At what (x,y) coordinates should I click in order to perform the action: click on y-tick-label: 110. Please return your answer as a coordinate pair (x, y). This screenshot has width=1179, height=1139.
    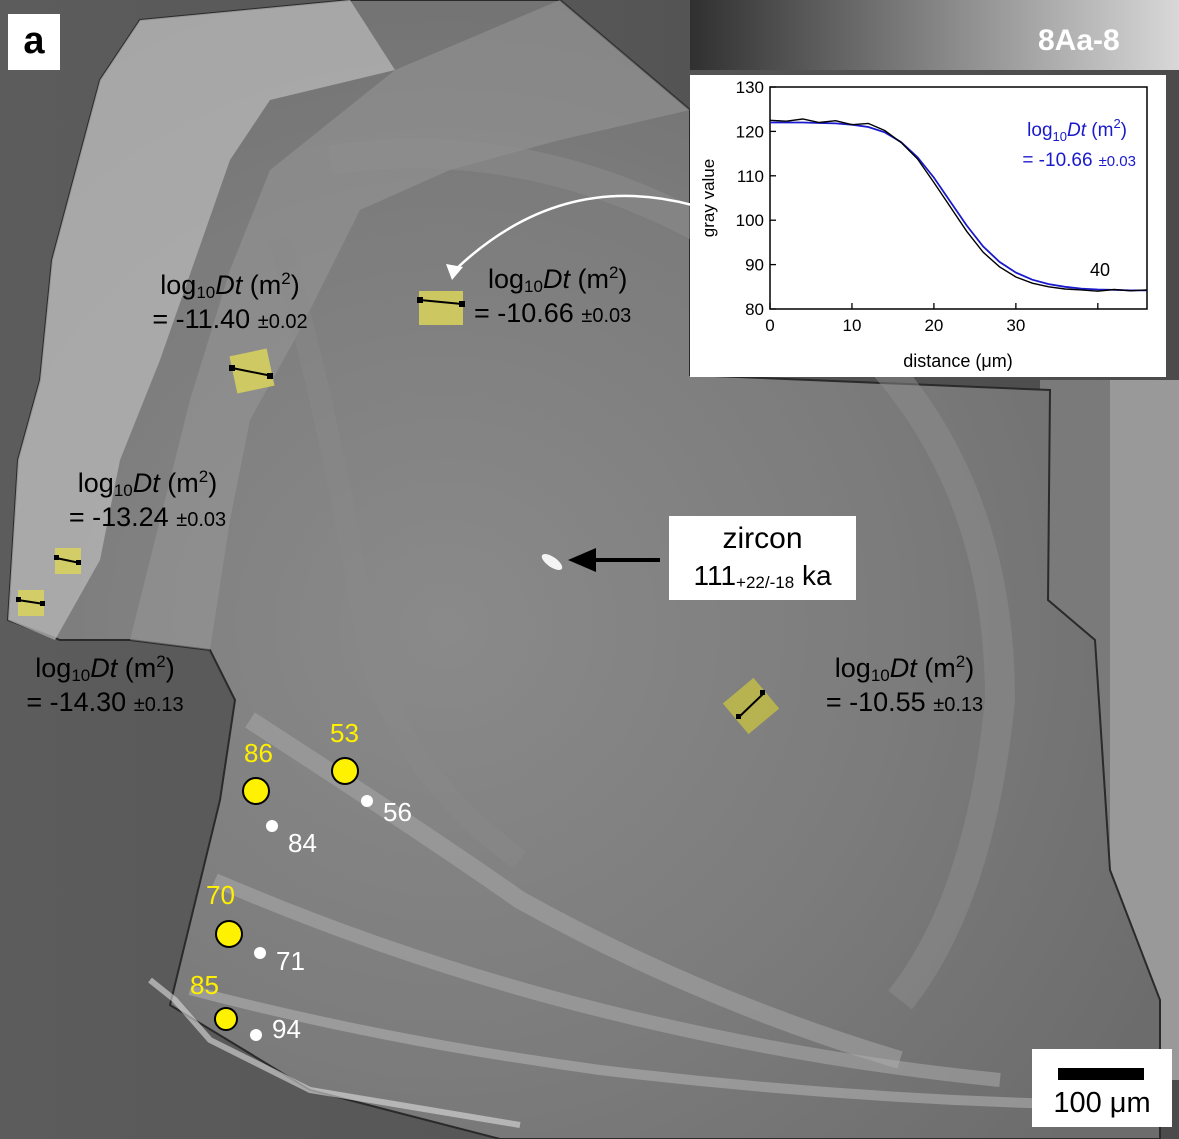
    Looking at the image, I should click on (750, 176).